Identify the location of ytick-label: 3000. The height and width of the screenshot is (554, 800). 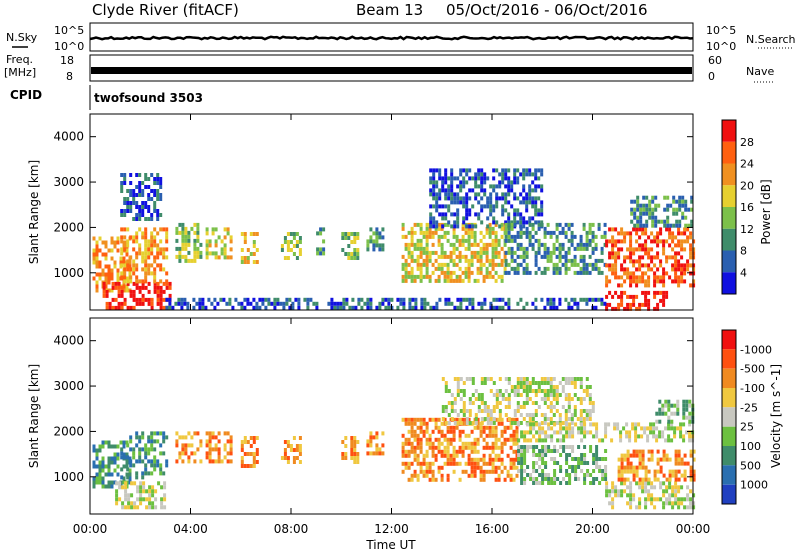
(68, 182).